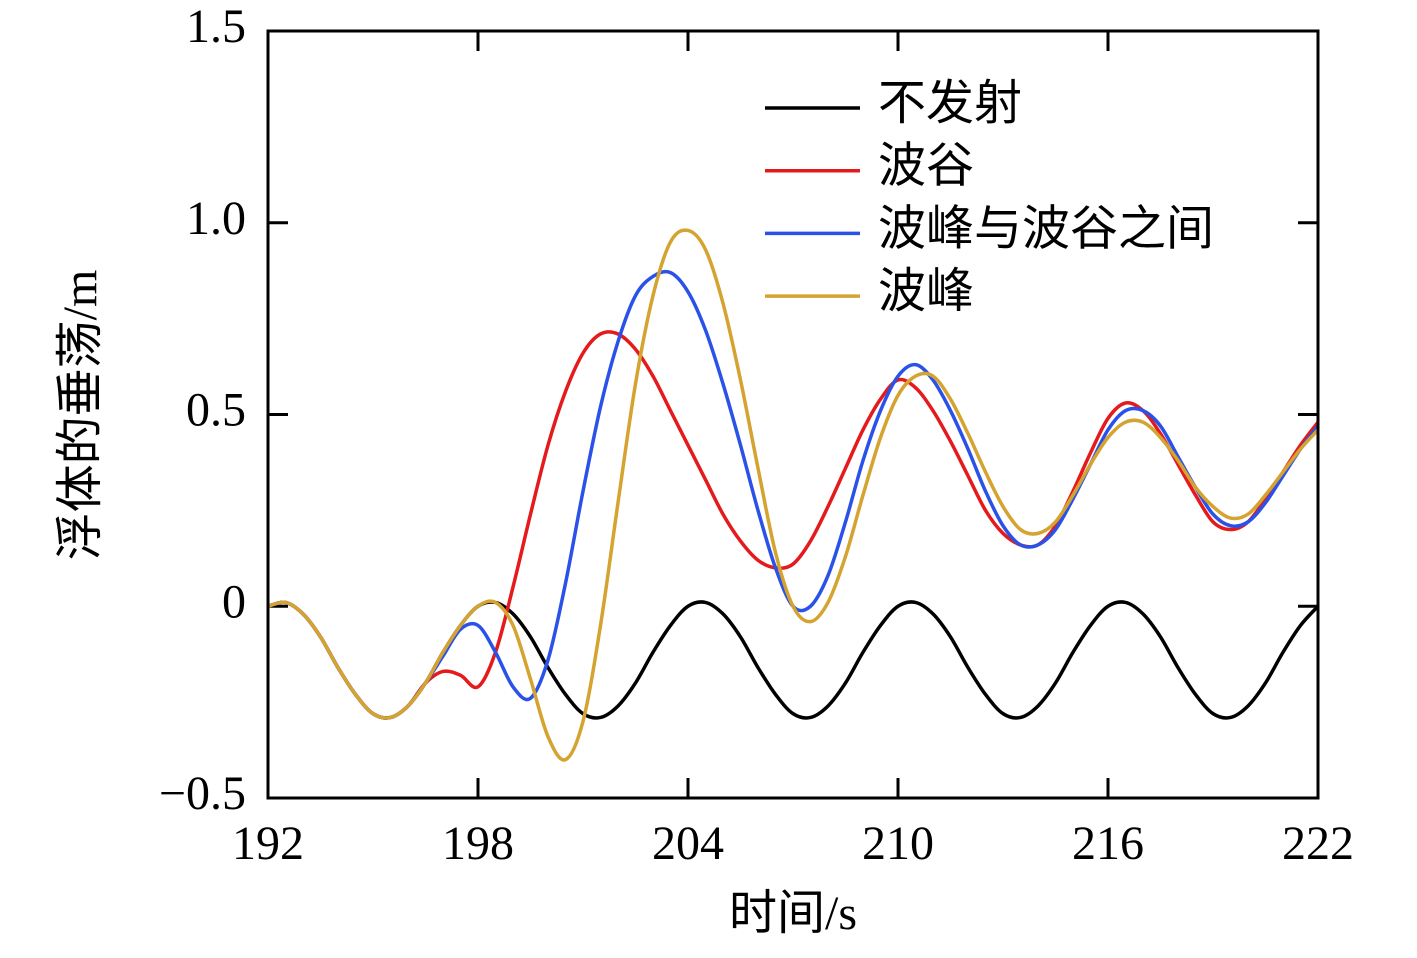  I want to click on series-line, so click(793, 660).